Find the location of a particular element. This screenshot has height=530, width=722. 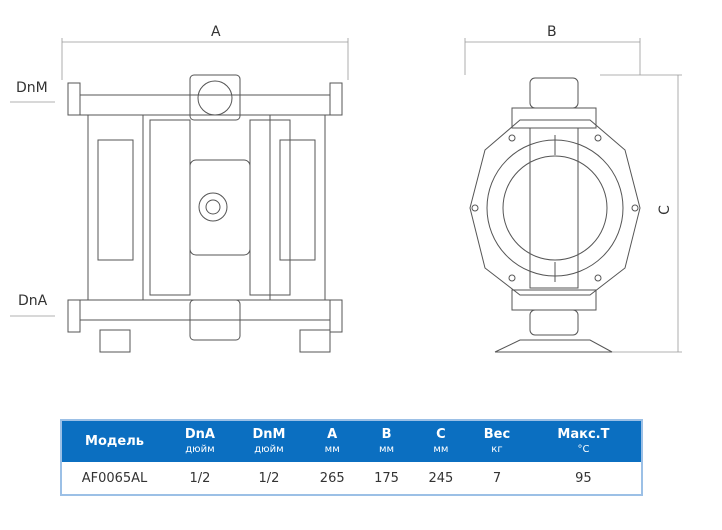

header-dna: DnA дюйм is located at coordinates (200, 441).